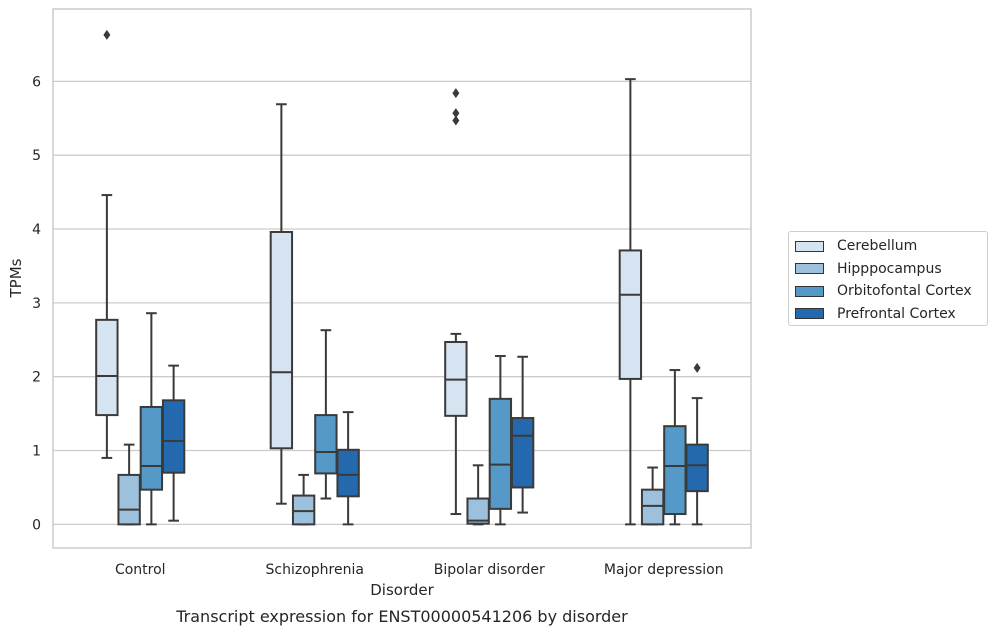 Image resolution: width=999 pixels, height=634 pixels. I want to click on x-tick-label: Bipolar disorder, so click(489, 570).